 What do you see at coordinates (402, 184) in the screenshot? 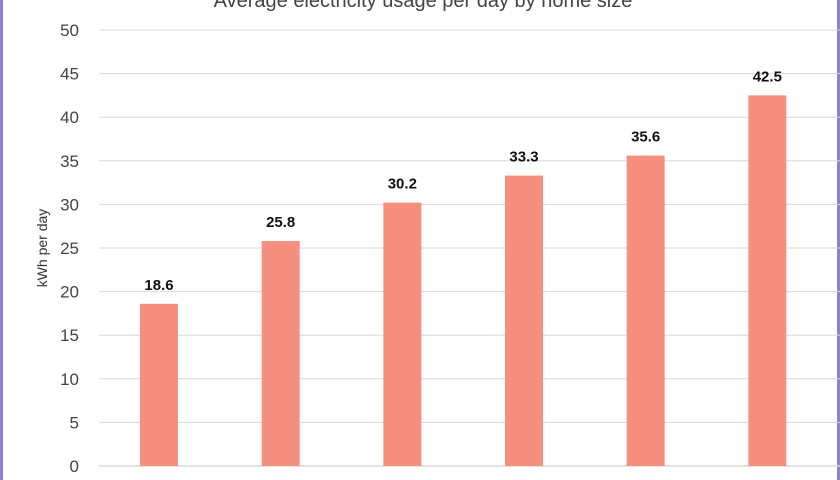
I see `data-label: 30.2` at bounding box center [402, 184].